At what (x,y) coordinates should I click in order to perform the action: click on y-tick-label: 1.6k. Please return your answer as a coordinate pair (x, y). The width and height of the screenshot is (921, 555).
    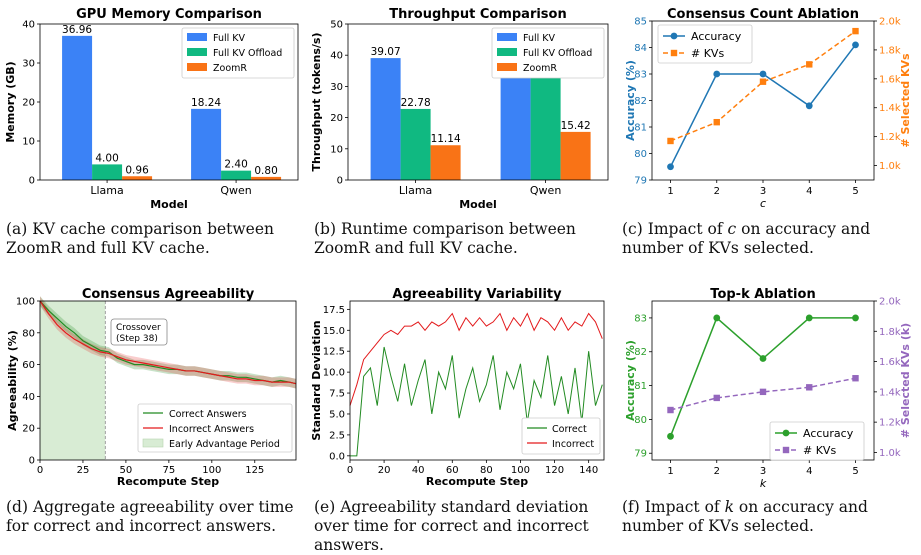
    Looking at the image, I should click on (890, 362).